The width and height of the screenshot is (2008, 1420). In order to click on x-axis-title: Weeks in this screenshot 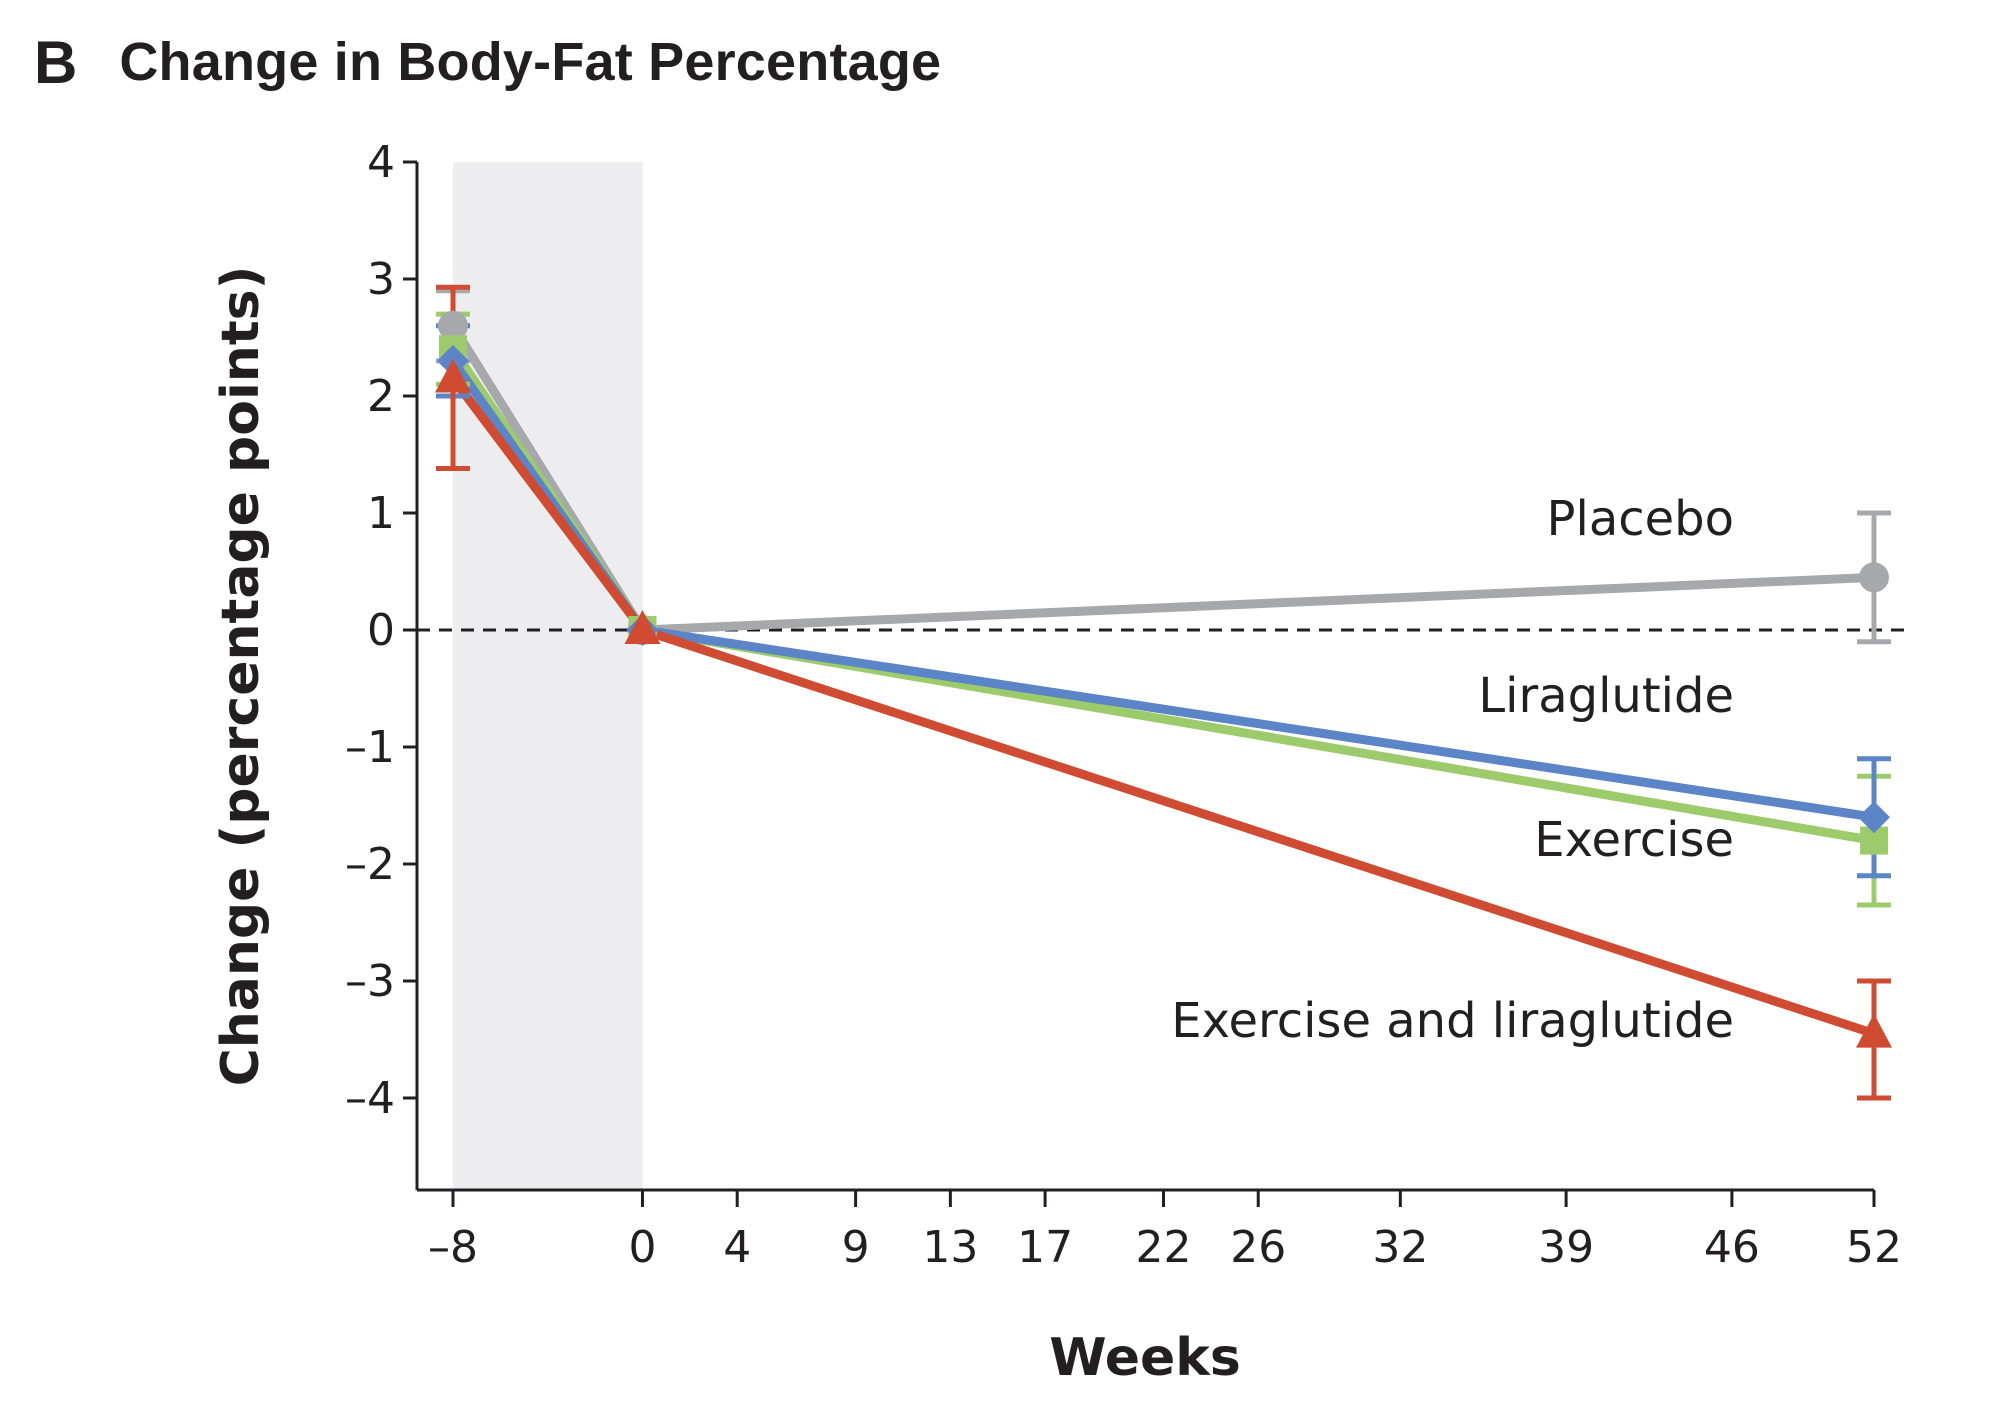, I will do `click(1145, 1358)`.